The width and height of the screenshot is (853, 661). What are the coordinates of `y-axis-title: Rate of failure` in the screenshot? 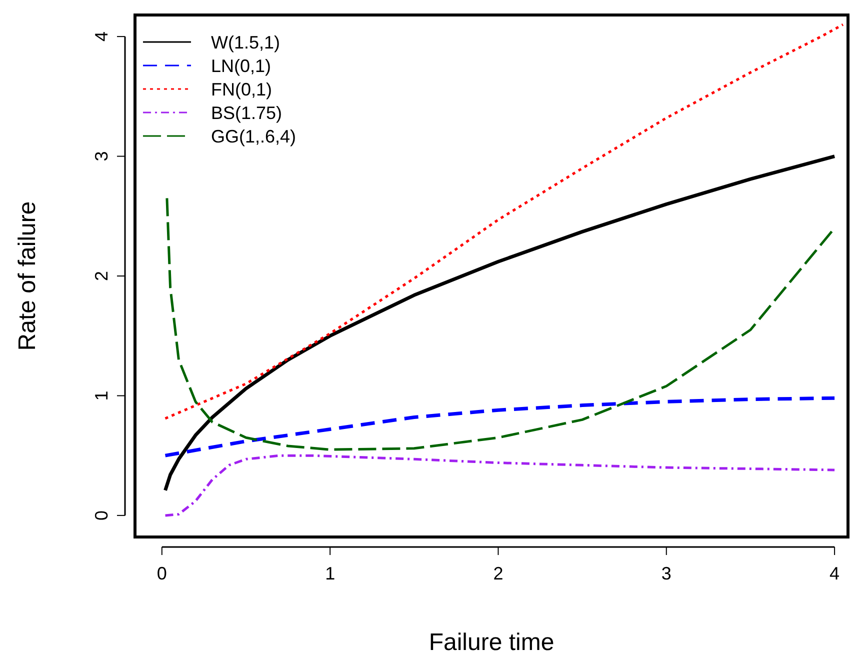 It's located at (27, 276).